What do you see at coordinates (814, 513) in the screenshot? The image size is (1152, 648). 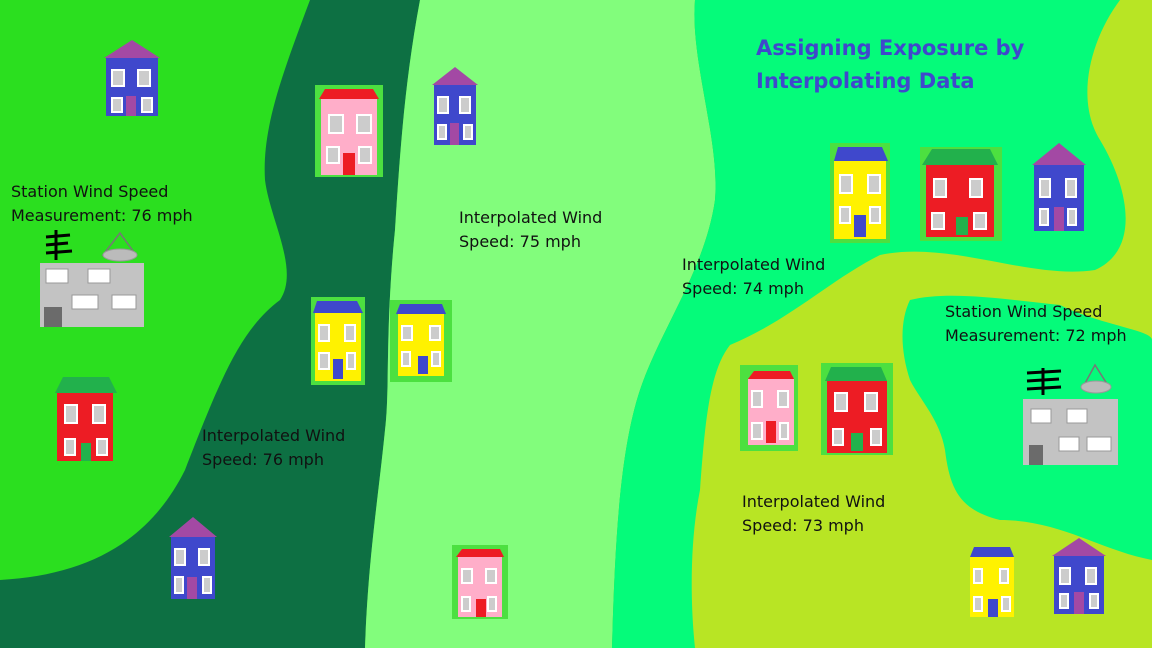 I see `interpolated-label-73: Interpolated Wind Speed: 73 mph` at bounding box center [814, 513].